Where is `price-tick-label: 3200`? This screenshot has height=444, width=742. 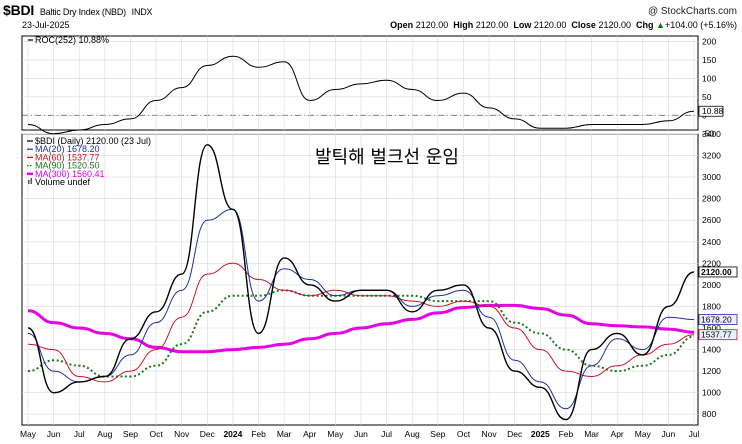 price-tick-label: 3200 is located at coordinates (711, 156).